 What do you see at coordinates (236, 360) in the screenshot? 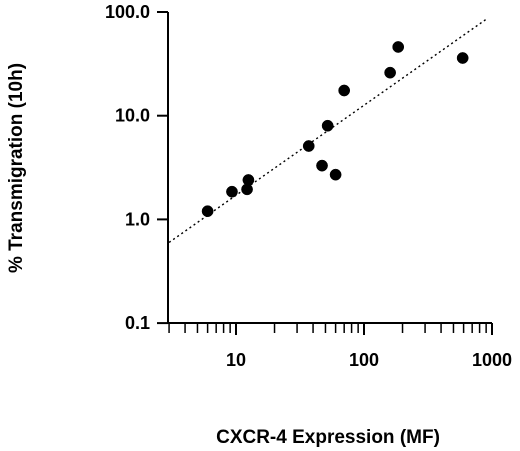
I see `x-tick-label: 10` at bounding box center [236, 360].